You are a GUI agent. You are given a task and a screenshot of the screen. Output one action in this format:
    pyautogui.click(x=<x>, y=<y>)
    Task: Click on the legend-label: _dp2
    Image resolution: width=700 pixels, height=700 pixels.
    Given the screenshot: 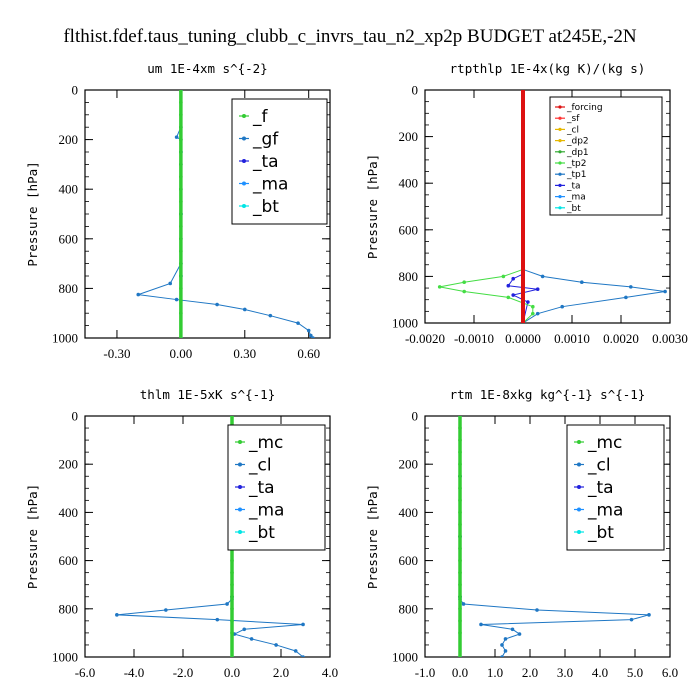 What is the action you would take?
    pyautogui.click(x=577, y=142)
    